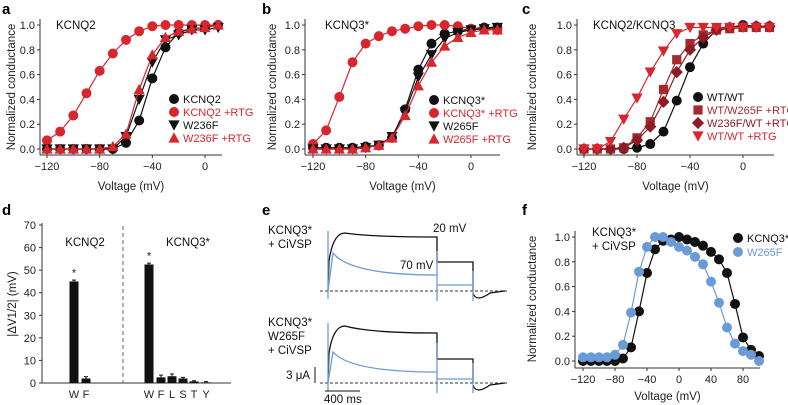  I want to click on x-category-label: F, so click(86, 395).